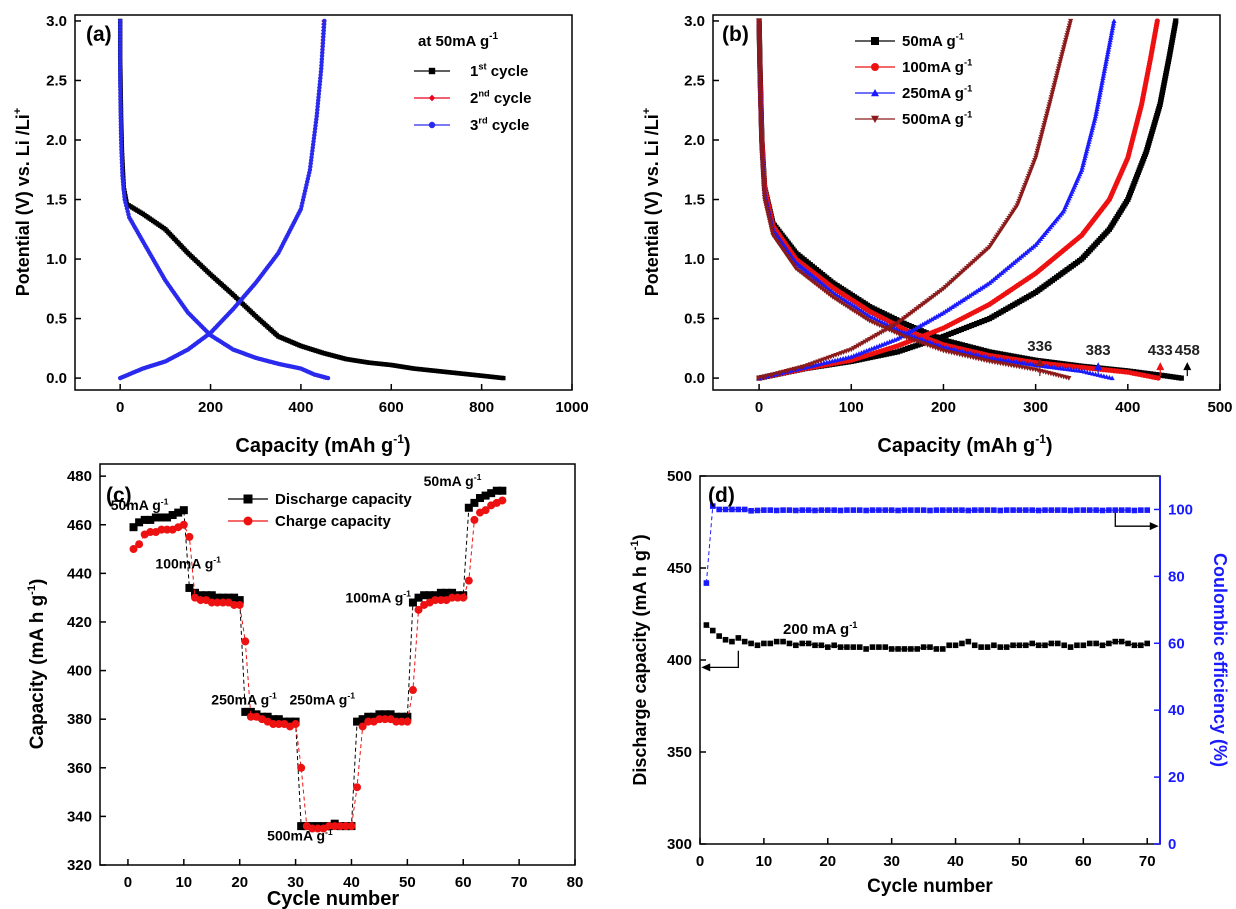  Describe the element at coordinates (453, 480) in the screenshot. I see `rate-annotation: 50mA g-1` at that location.